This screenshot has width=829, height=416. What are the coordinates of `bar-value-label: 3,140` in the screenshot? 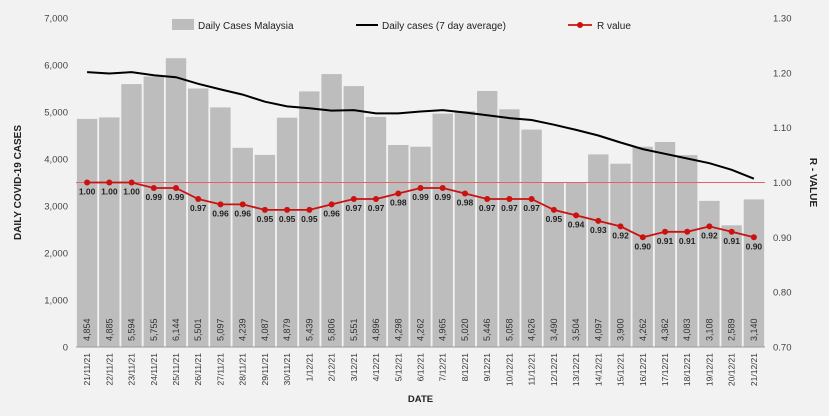 It's located at (754, 329).